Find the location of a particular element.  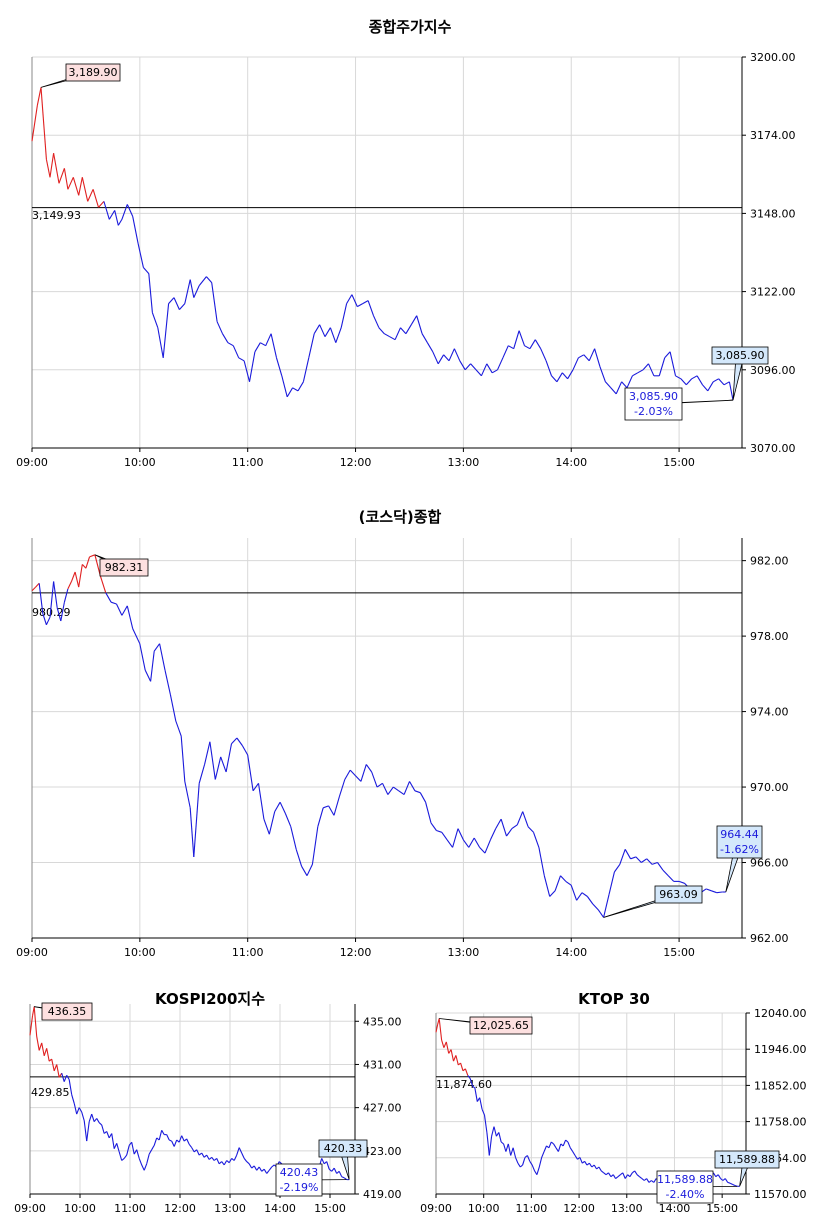

y-tick-label: 11946.00 is located at coordinates (780, 1049).